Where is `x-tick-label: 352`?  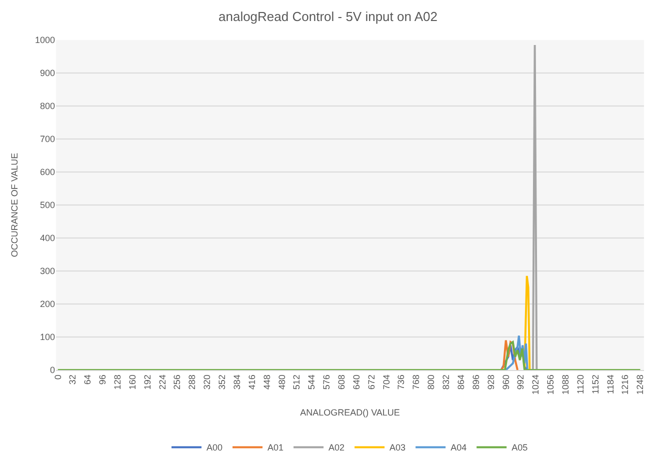
x-tick-label: 352 is located at coordinates (222, 382).